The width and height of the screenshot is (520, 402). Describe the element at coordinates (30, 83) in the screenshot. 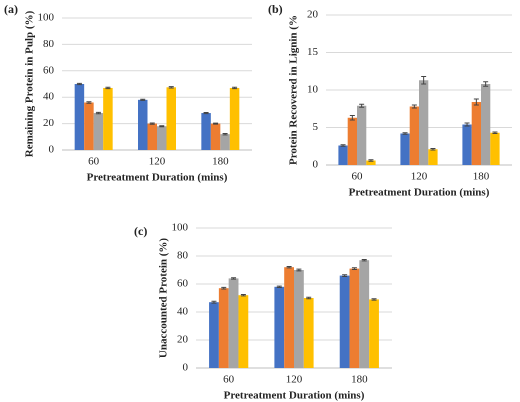

I see `y-axis-title: Remaining Protein in Pulp (%)` at that location.